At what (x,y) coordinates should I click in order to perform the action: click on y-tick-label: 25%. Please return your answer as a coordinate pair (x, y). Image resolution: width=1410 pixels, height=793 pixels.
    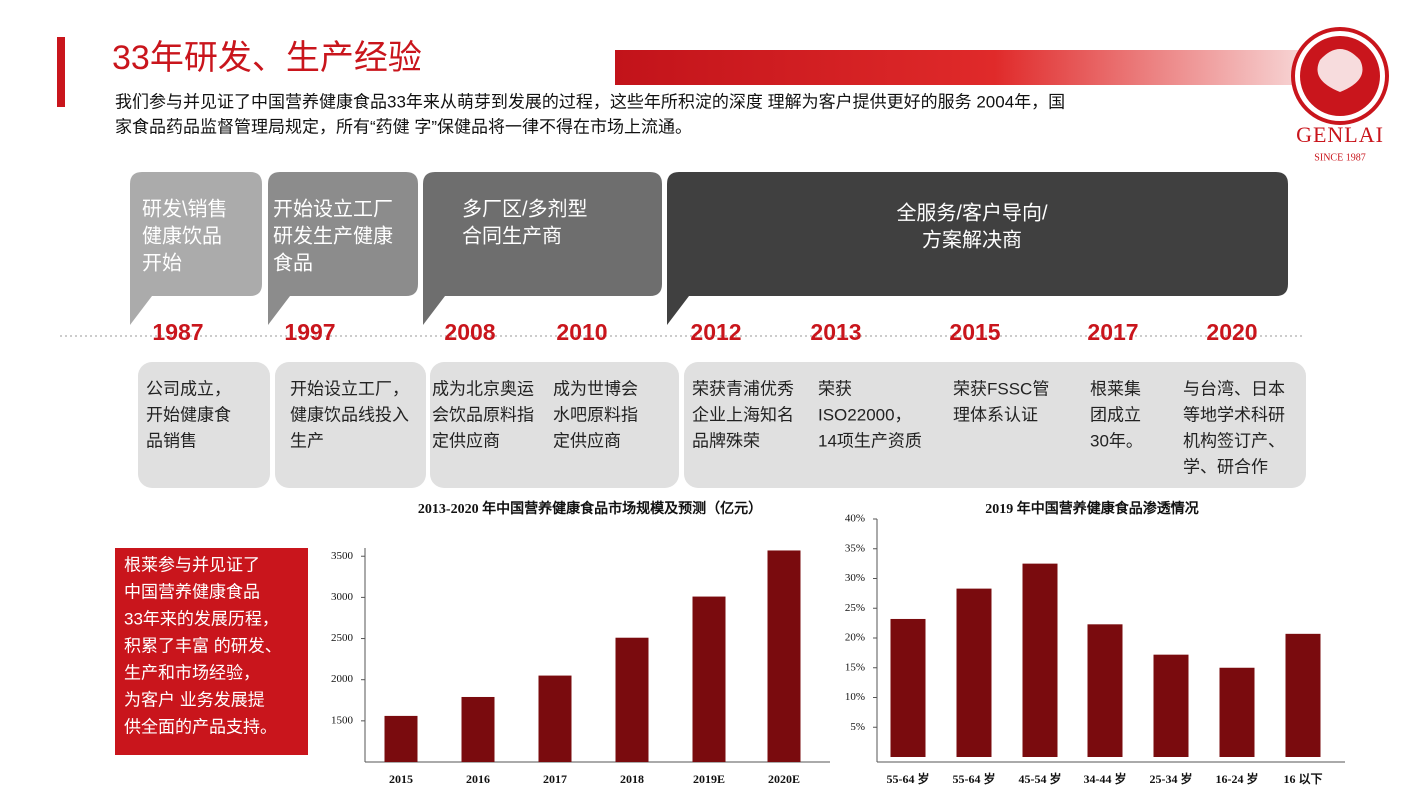
    Looking at the image, I should click on (855, 608).